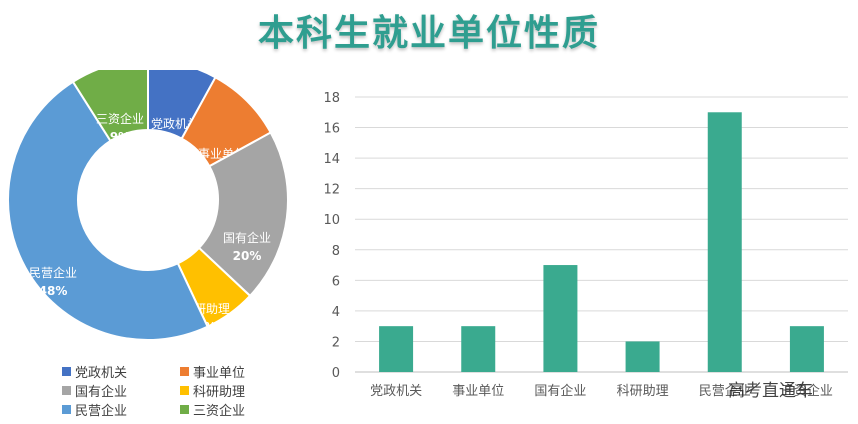 This screenshot has width=858, height=424. I want to click on legend-item: 科研助理, so click(239, 390).